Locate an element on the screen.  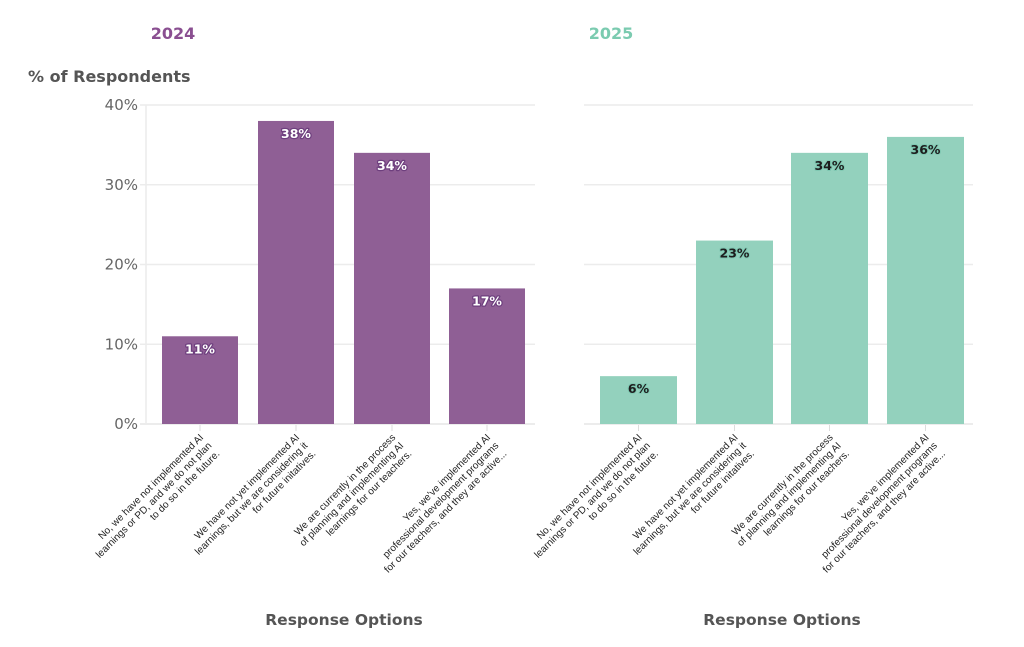
panel-title: 2024 is located at coordinates (173, 33).